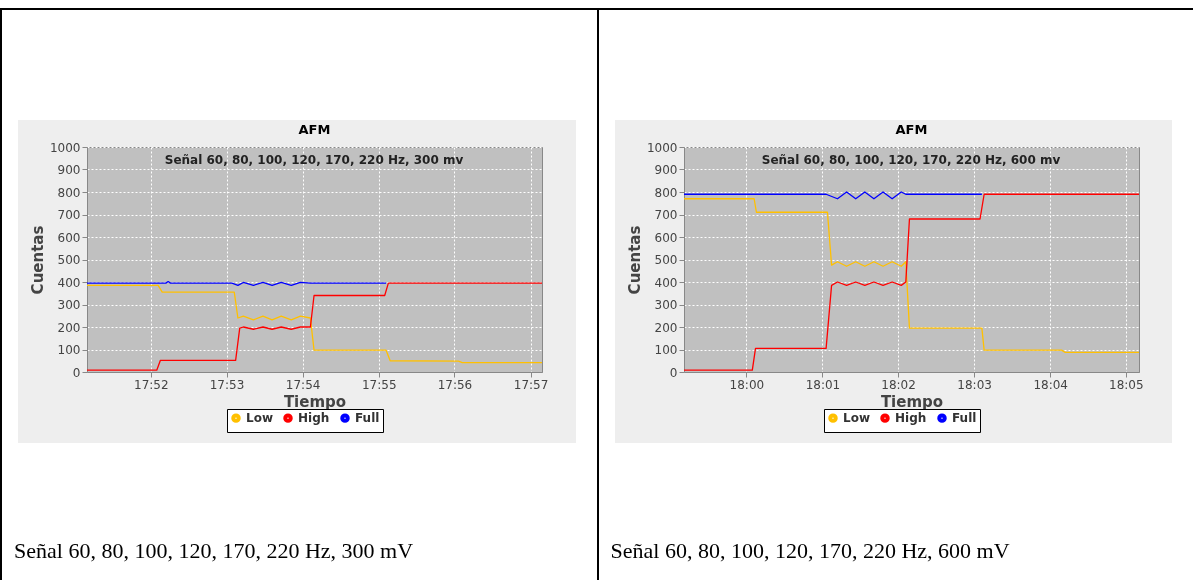 Image resolution: width=1193 pixels, height=580 pixels. What do you see at coordinates (910, 160) in the screenshot?
I see `annotation: Señal 60, 80, 100, 120, 170, 220 Hz, 600 mv` at bounding box center [910, 160].